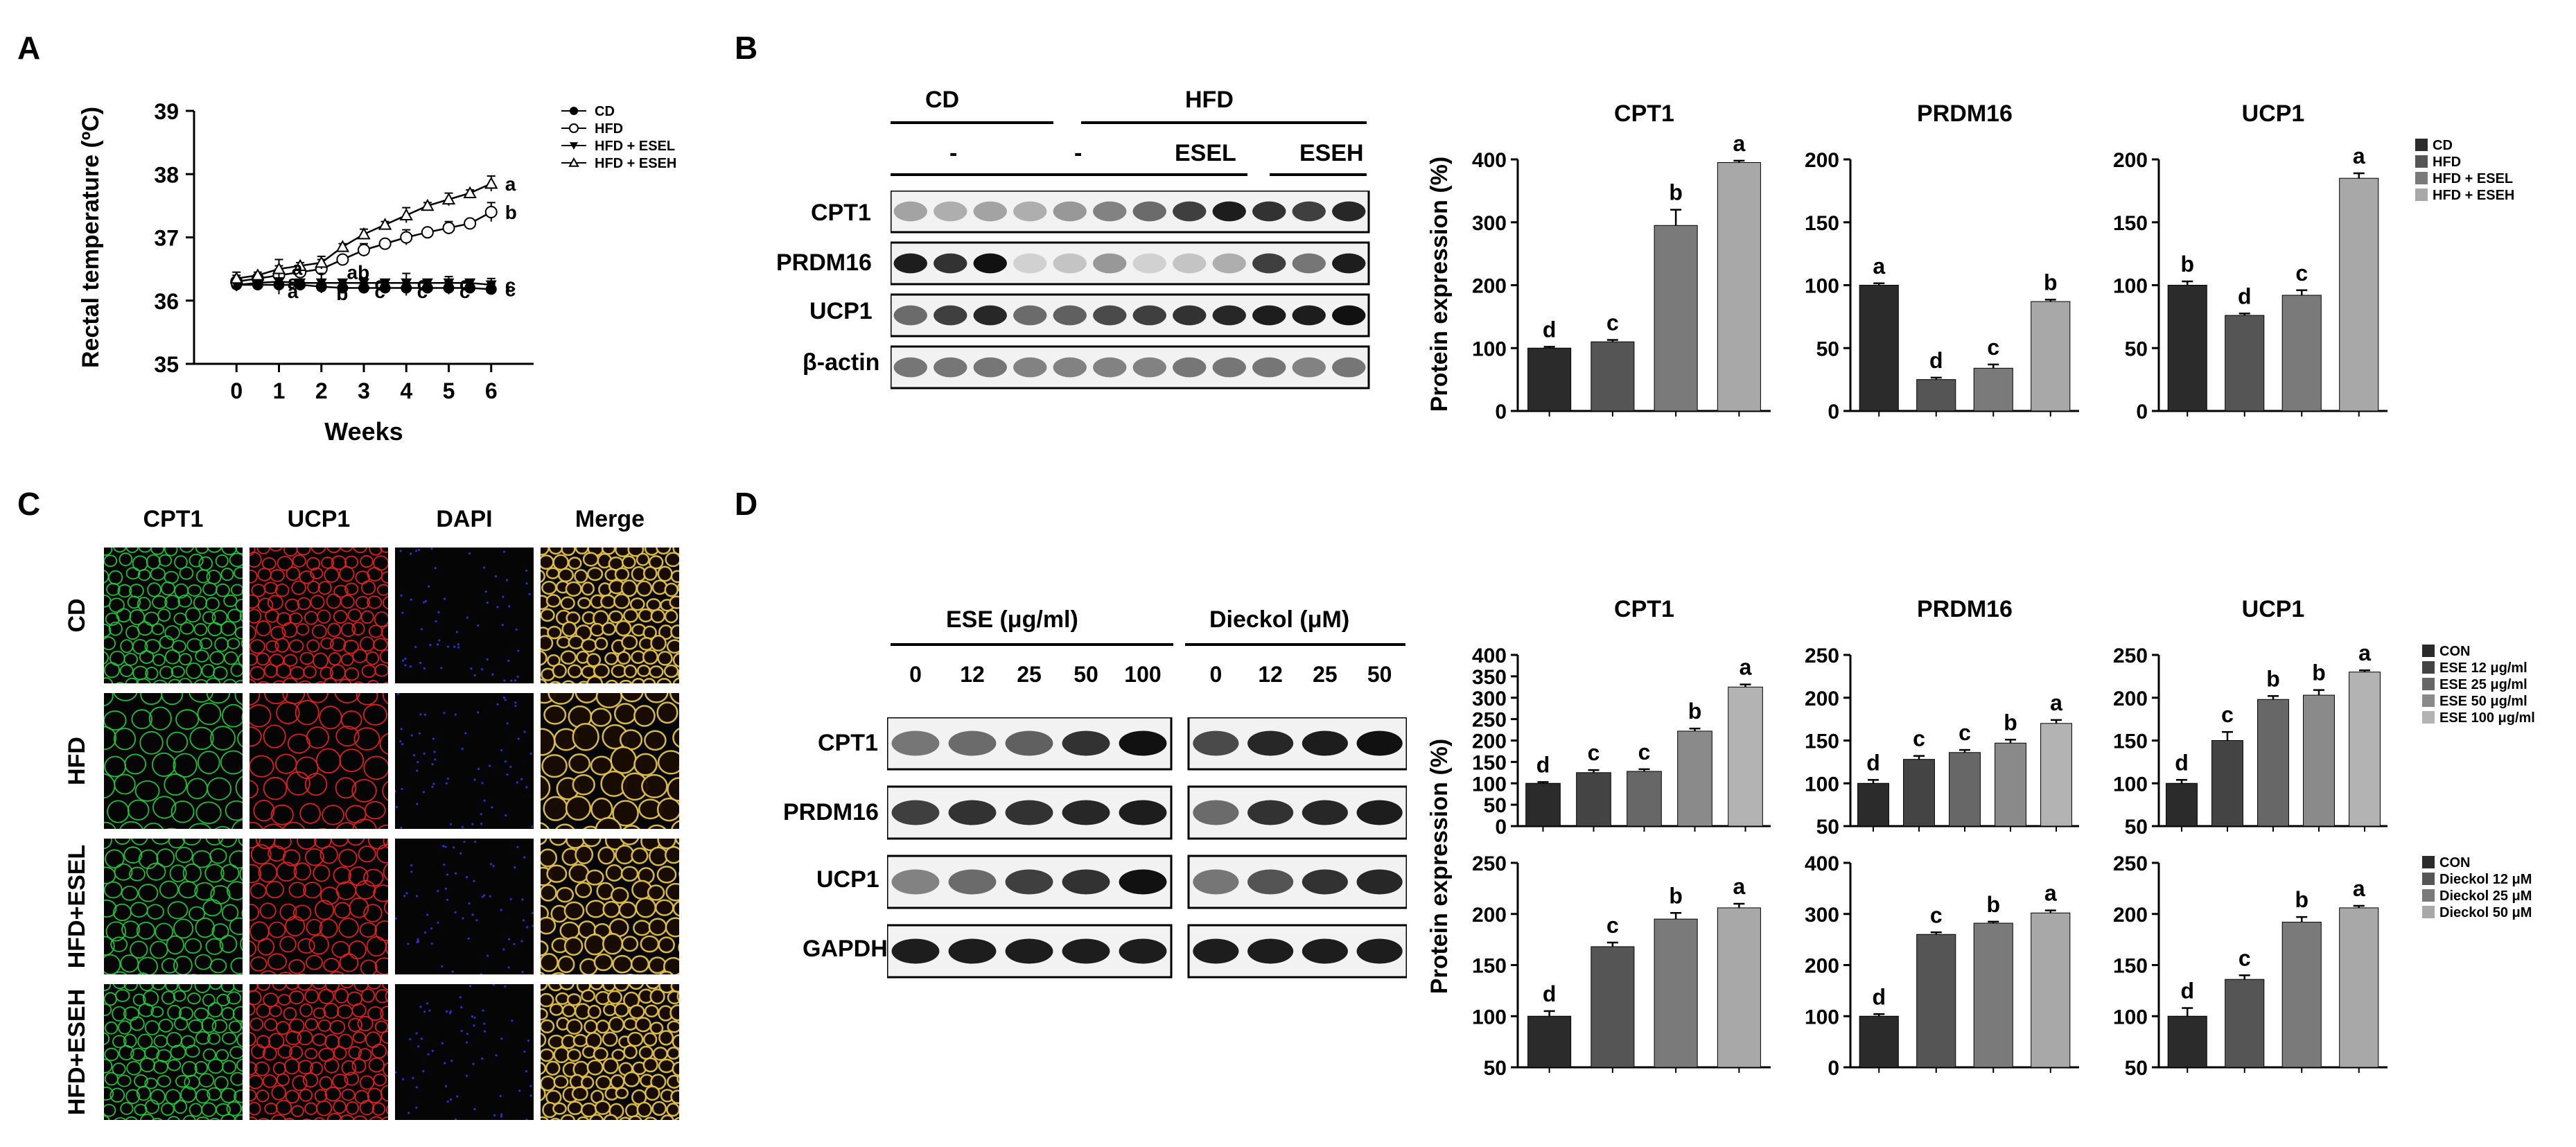 This screenshot has height=1147, width=2576. Describe the element at coordinates (2244, 957) in the screenshot. I see `d-bottom-chart-2-sig-letter: c` at that location.